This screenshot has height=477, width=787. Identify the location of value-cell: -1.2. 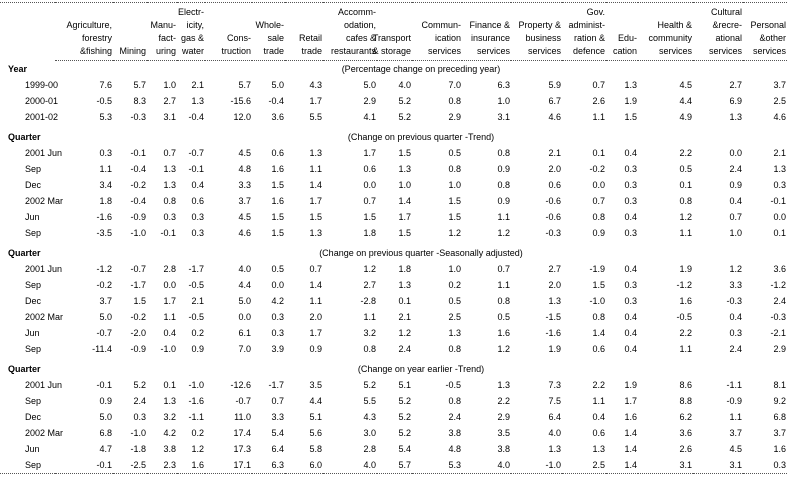
(104, 269).